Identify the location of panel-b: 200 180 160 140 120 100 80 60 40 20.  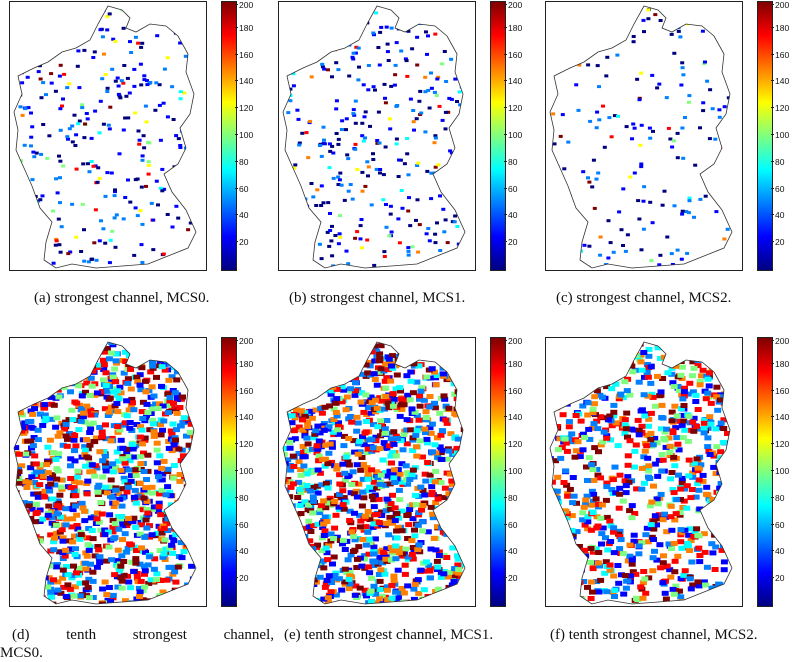
(411, 141).